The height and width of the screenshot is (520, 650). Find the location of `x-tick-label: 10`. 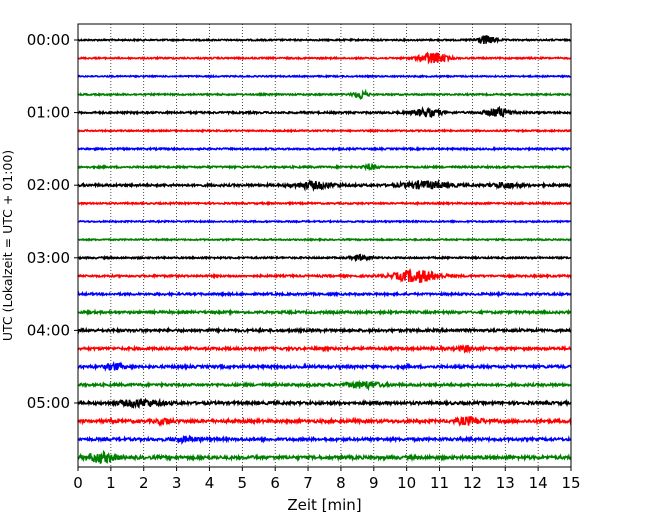

x-tick-label: 10 is located at coordinates (406, 483).